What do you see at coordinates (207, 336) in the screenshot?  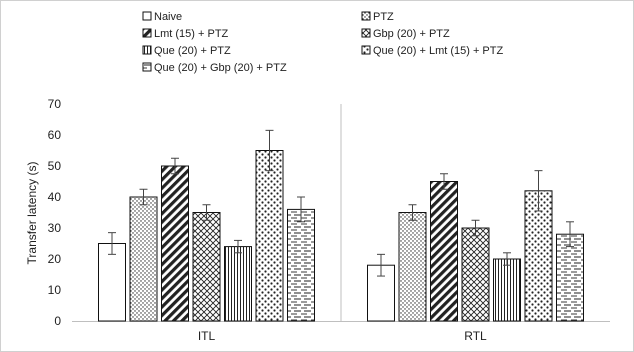 I see `x-tick-label: ITL` at bounding box center [207, 336].